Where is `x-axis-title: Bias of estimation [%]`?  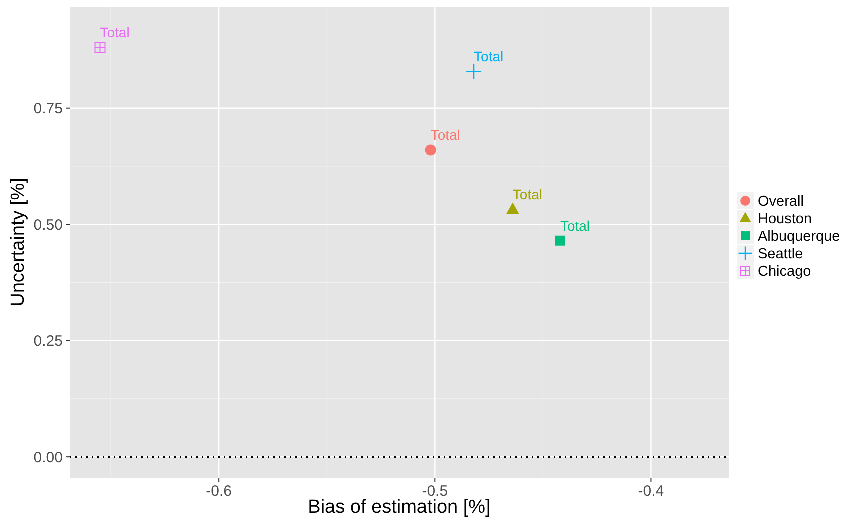 x-axis-title: Bias of estimation [%] is located at coordinates (399, 507).